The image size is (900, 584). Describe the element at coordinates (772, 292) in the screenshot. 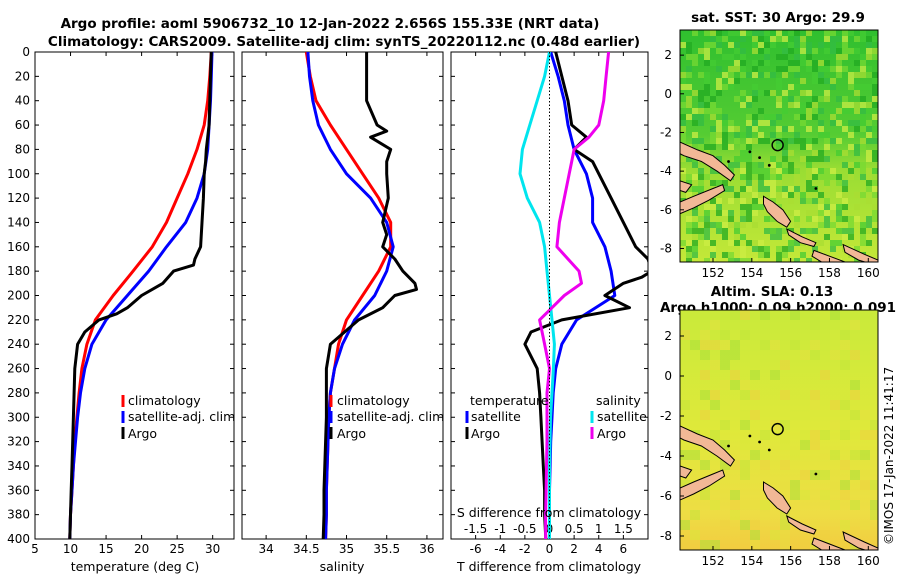

I see `sla-map-title-line1: Altim. SLA: 0.13` at that location.